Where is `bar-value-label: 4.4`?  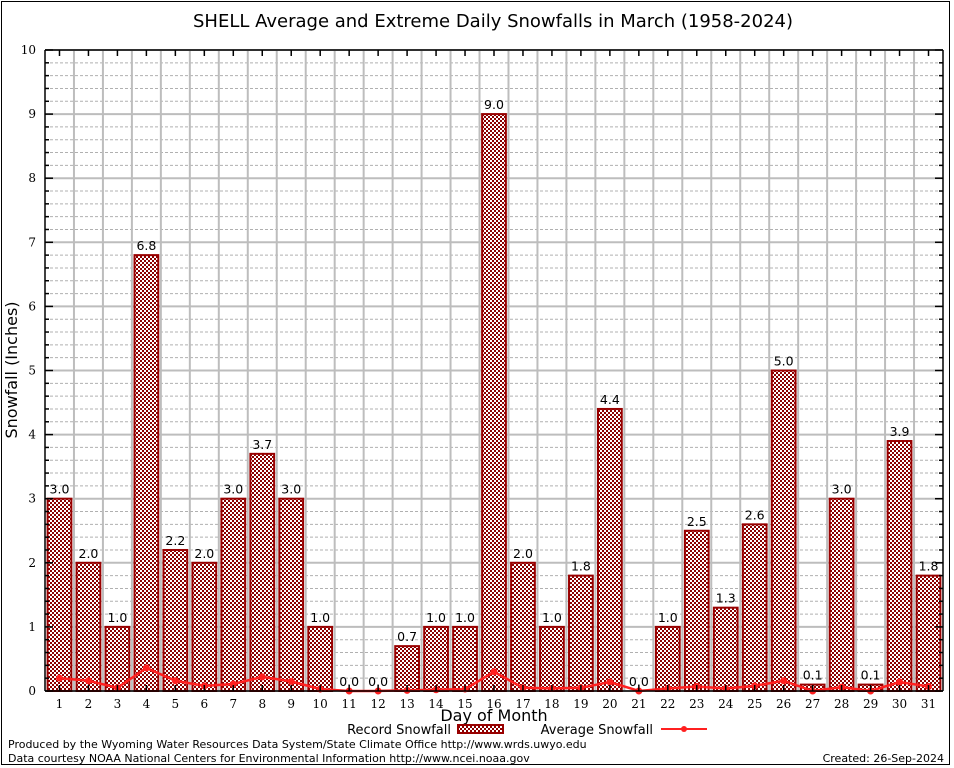 bar-value-label: 4.4 is located at coordinates (610, 399).